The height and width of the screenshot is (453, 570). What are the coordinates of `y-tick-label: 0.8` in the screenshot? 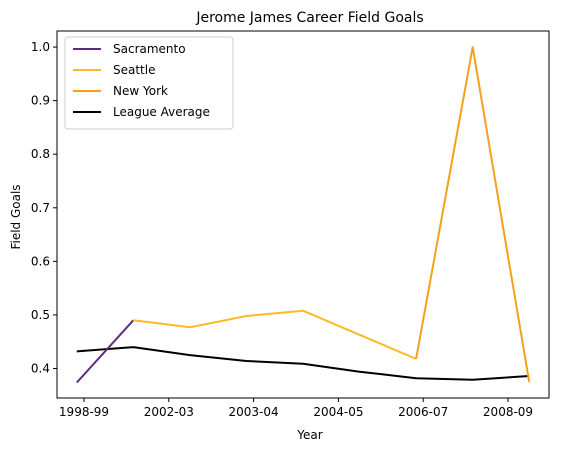 It's located at (40, 154).